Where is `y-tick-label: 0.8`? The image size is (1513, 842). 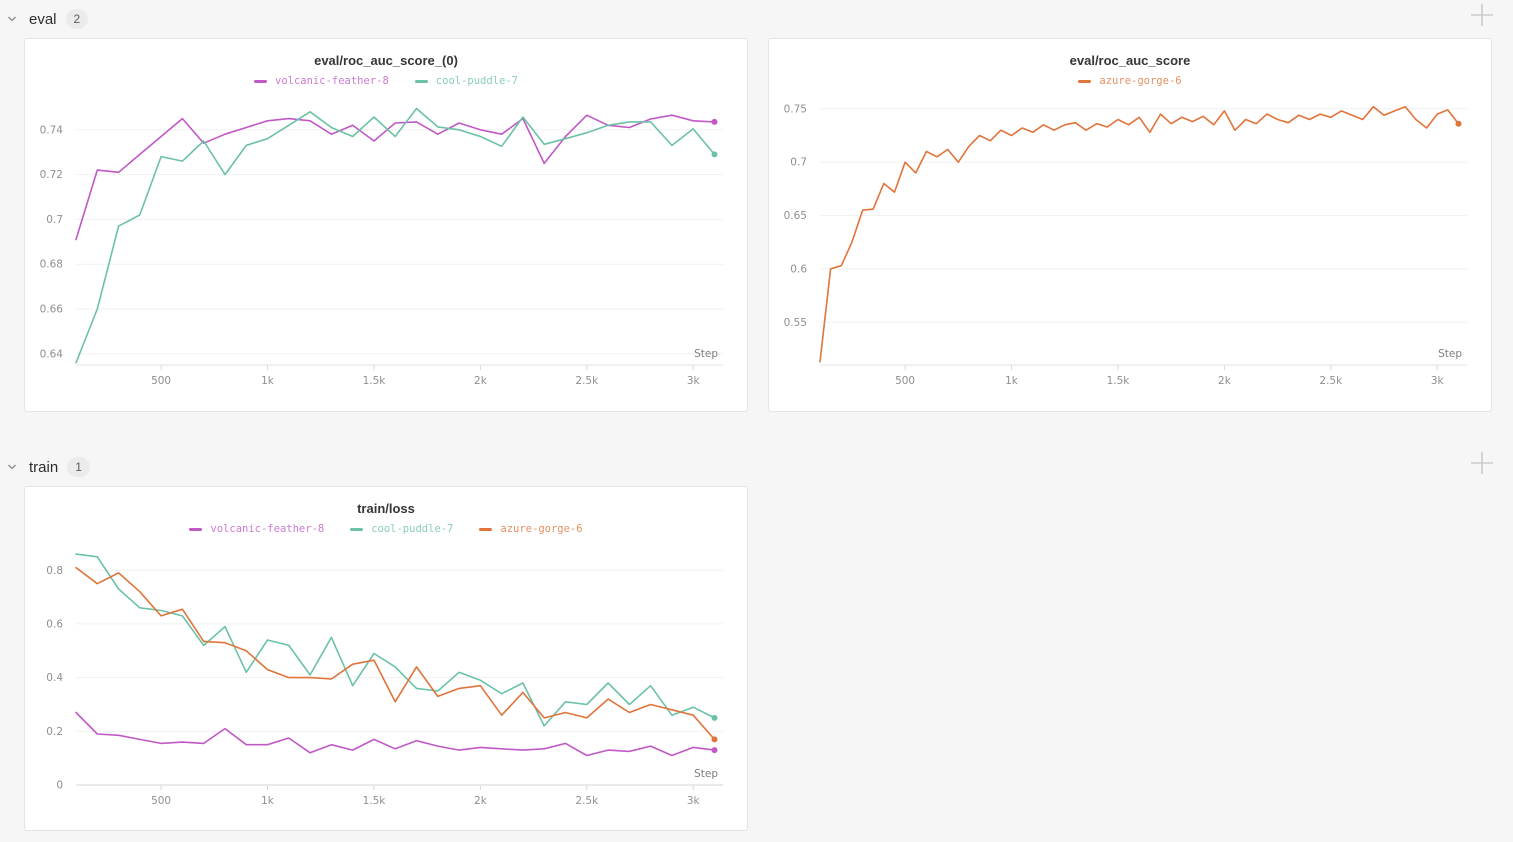 y-tick-label: 0.8 is located at coordinates (54, 571).